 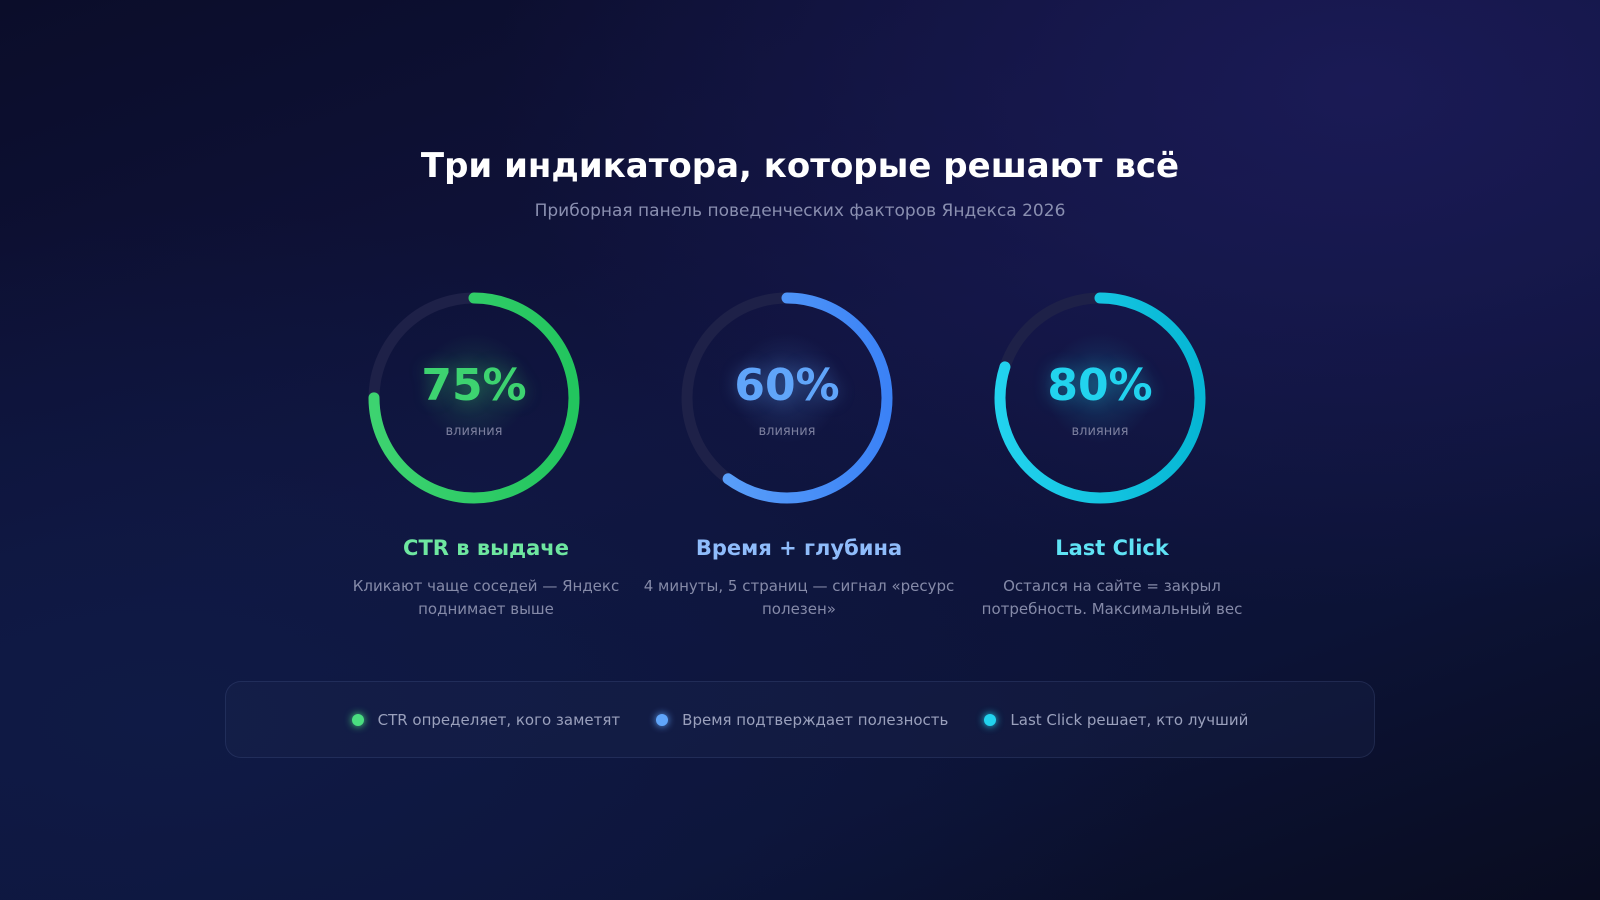 I want to click on green-dot-icon, so click(x=357, y=719).